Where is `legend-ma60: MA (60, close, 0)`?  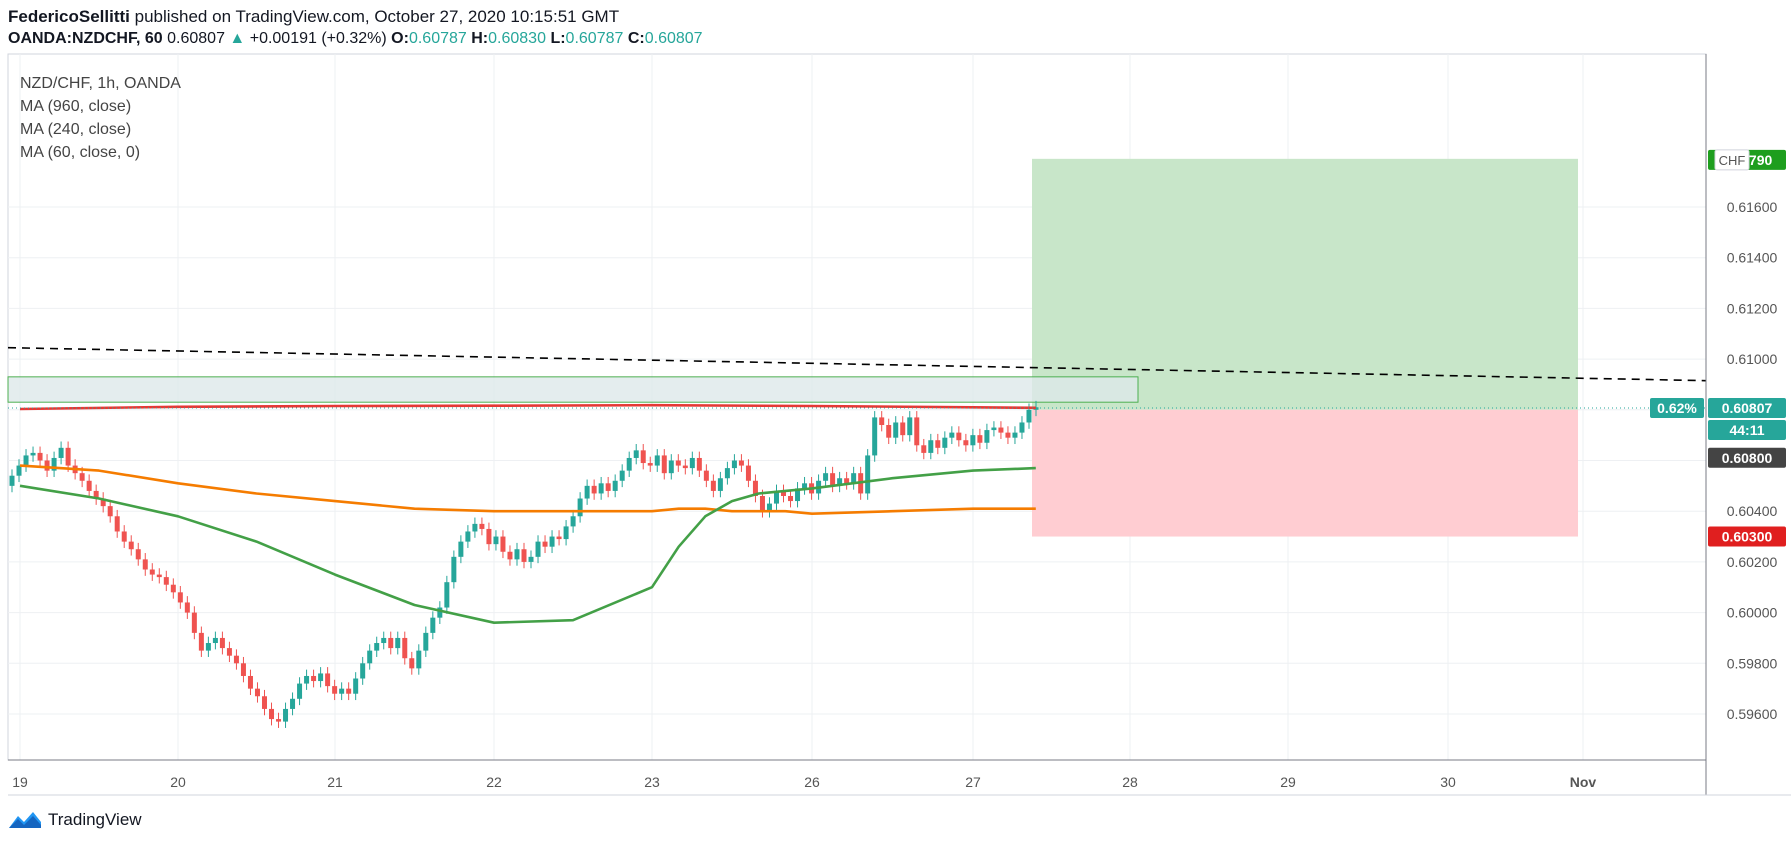
legend-ma60: MA (60, close, 0) is located at coordinates (80, 152).